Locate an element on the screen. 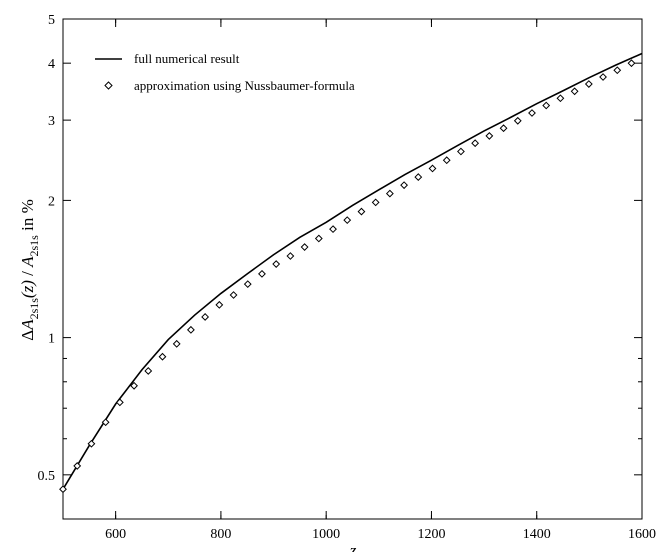  y-label-slash: / is located at coordinates (27, 273).